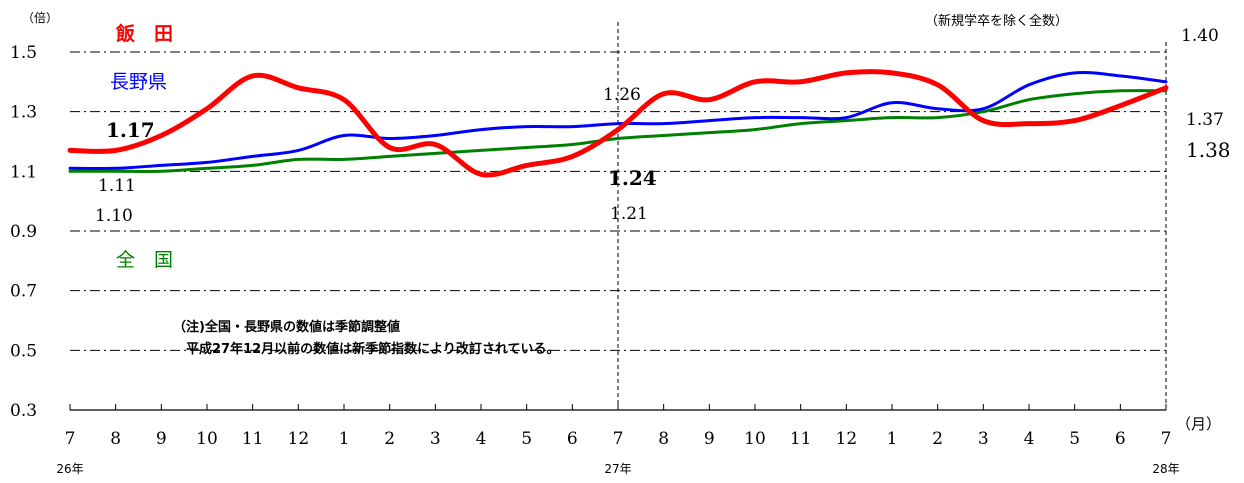 This screenshot has width=1244, height=483. What do you see at coordinates (144, 33) in the screenshot?
I see `legend-iida: 飯 田` at bounding box center [144, 33].